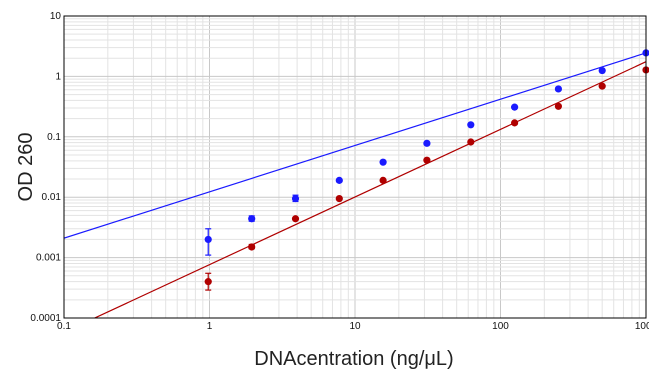 Image resolution: width=649 pixels, height=374 pixels. I want to click on y-tick-label: 1, so click(58, 76).